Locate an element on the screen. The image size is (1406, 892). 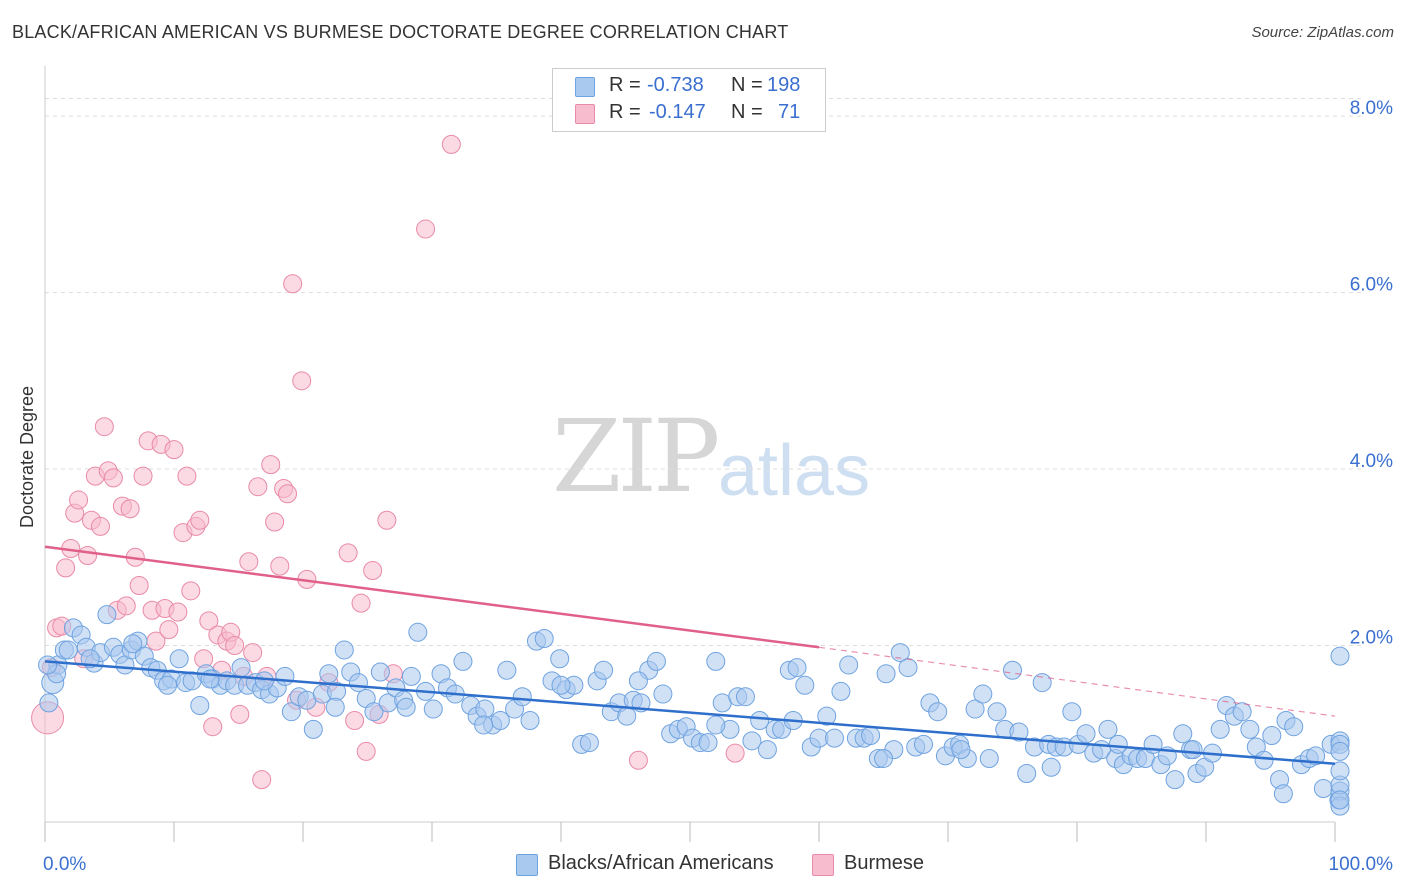
source-label: Source: ZipAtlas.com is located at coordinates (1322, 32).